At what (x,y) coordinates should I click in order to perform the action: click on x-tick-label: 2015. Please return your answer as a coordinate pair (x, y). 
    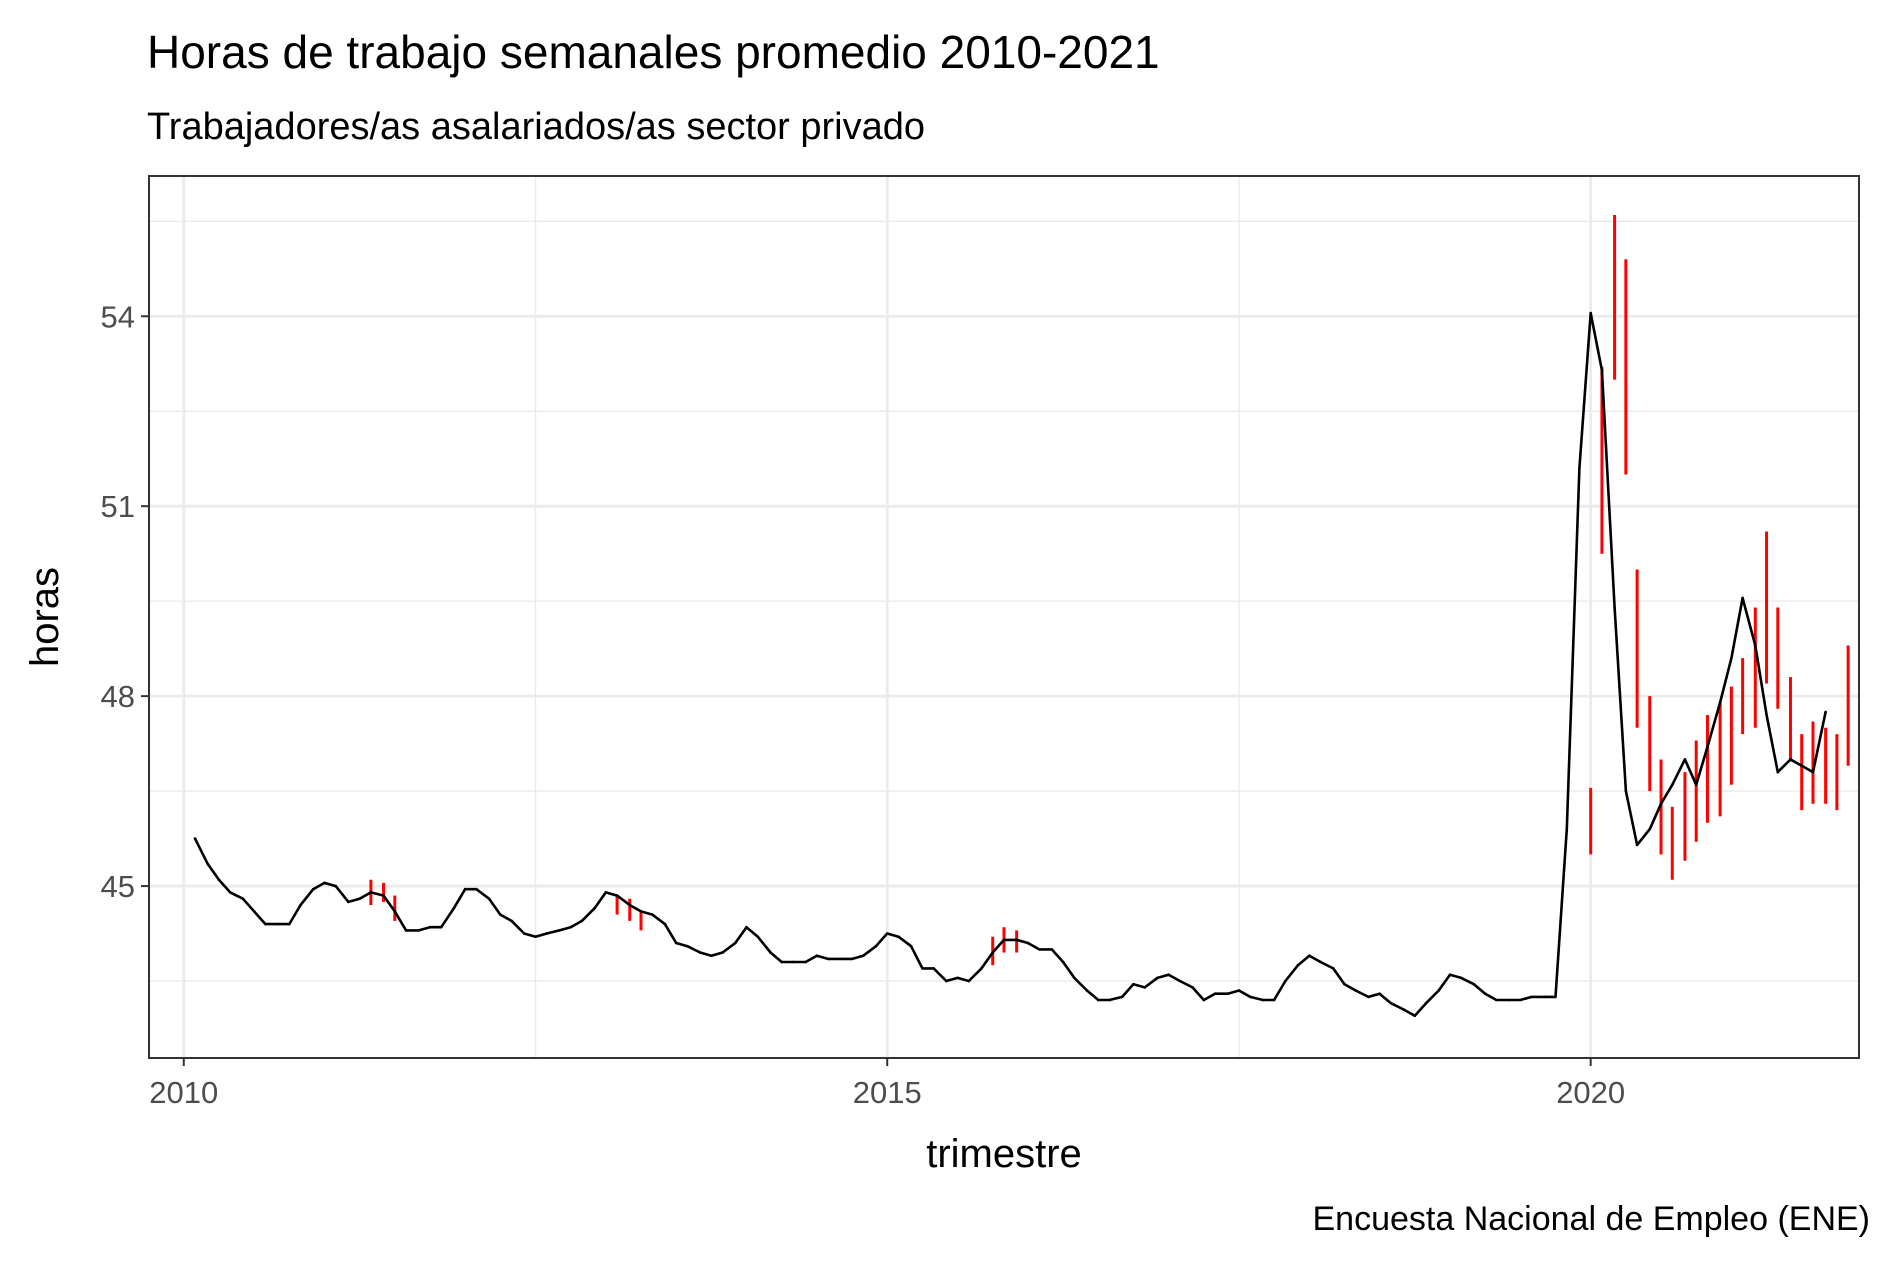
    Looking at the image, I should click on (887, 1092).